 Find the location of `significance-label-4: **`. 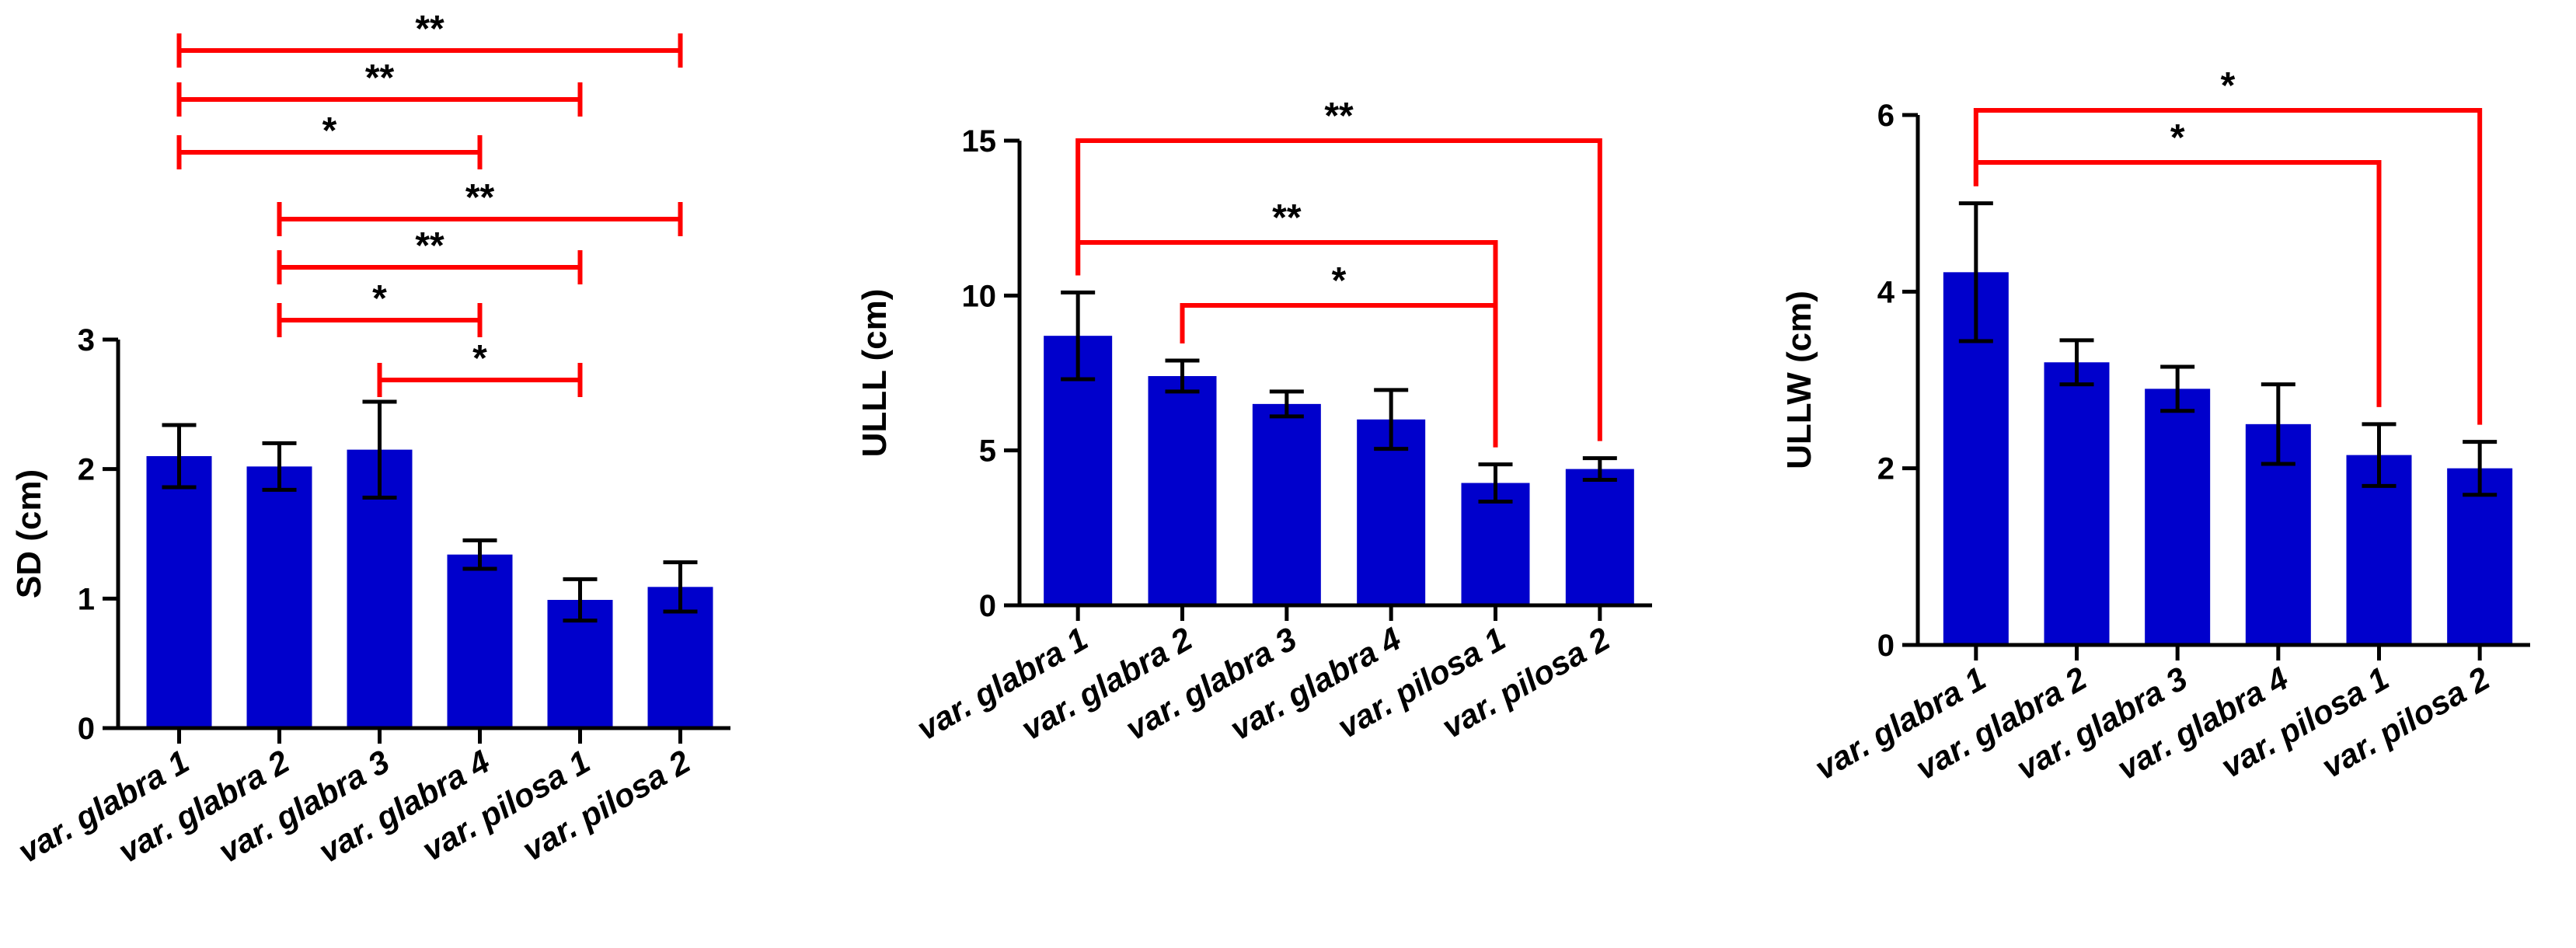

significance-label-4: ** is located at coordinates (480, 197).